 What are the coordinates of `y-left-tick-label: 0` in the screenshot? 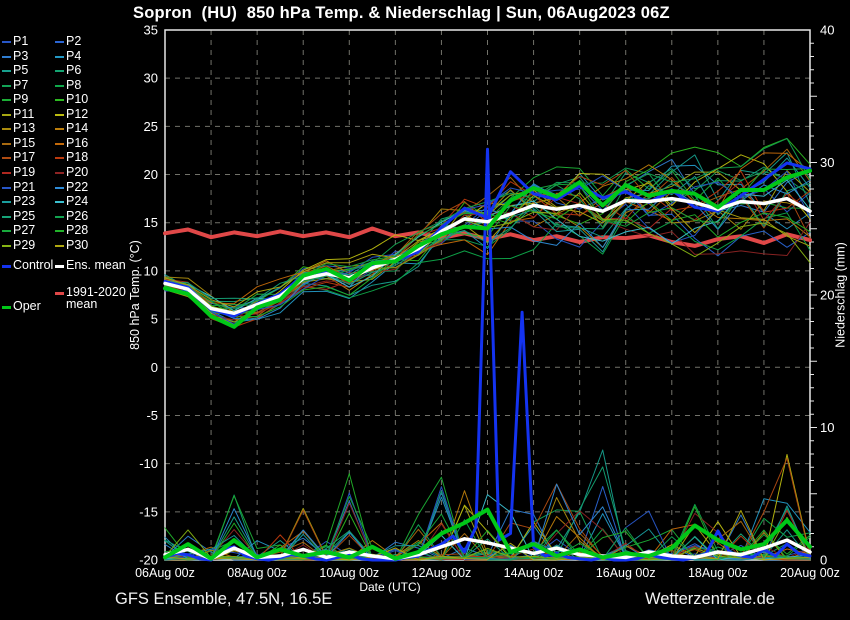 It's located at (154, 367).